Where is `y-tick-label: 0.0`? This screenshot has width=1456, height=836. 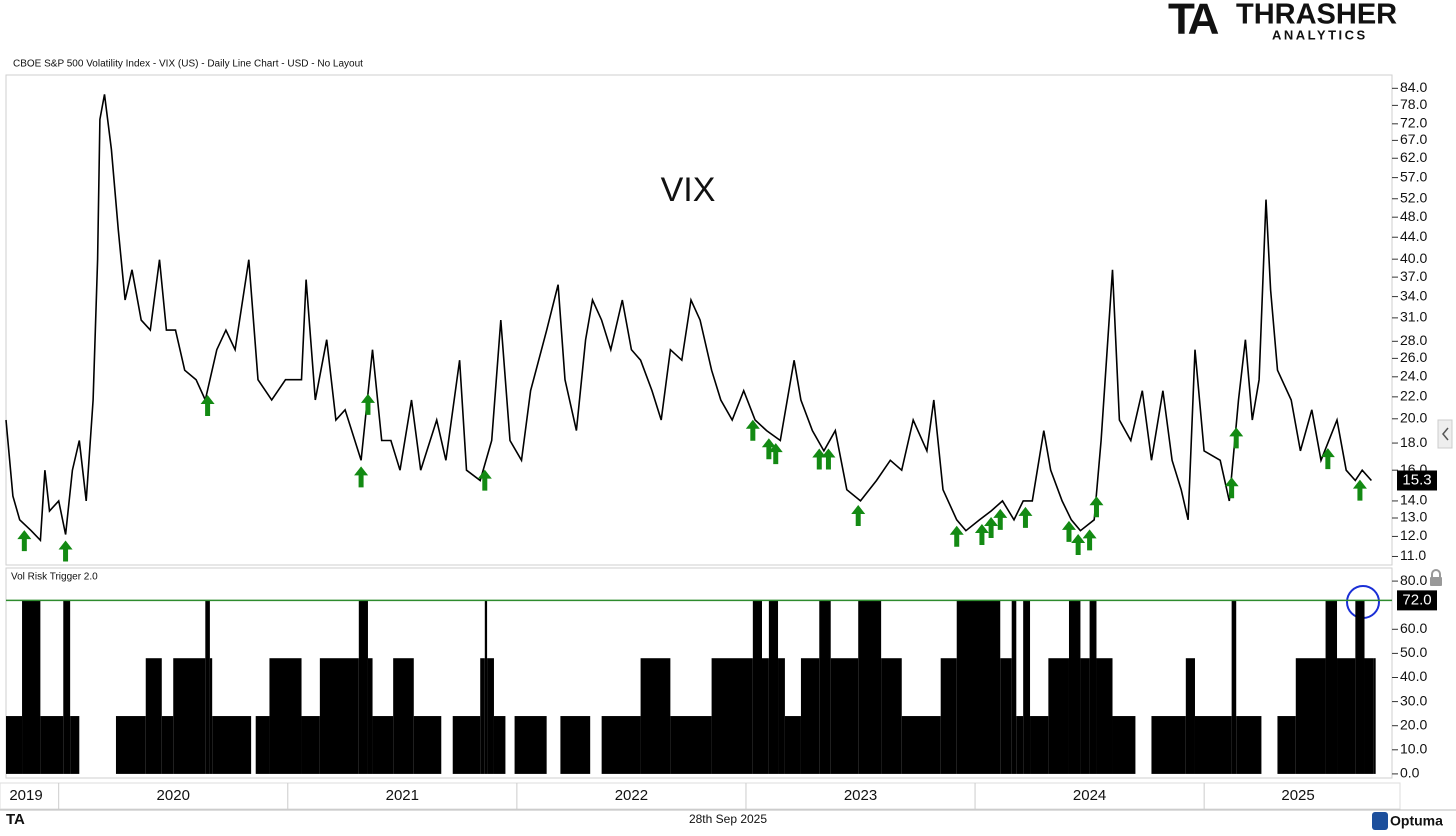 y-tick-label: 0.0 is located at coordinates (1410, 773).